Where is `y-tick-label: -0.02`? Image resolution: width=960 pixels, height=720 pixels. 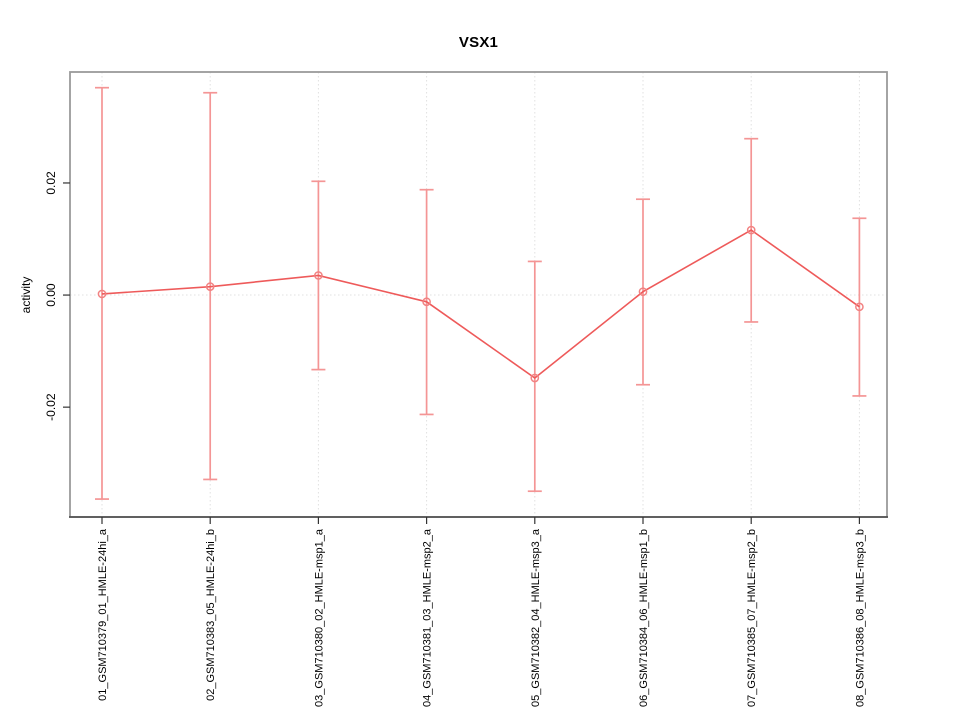 y-tick-label: -0.02 is located at coordinates (51, 407).